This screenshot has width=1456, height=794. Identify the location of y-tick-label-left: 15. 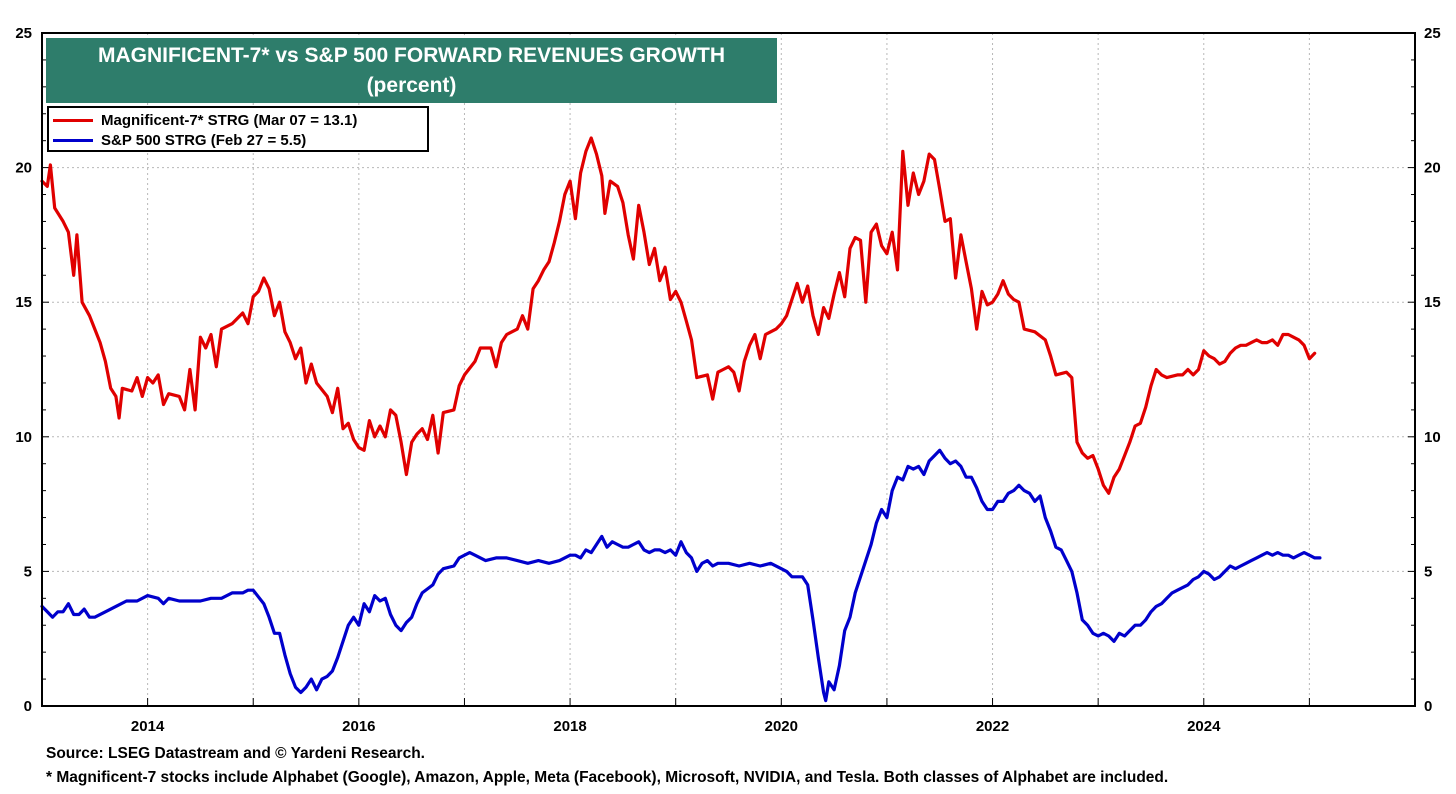
(23, 302).